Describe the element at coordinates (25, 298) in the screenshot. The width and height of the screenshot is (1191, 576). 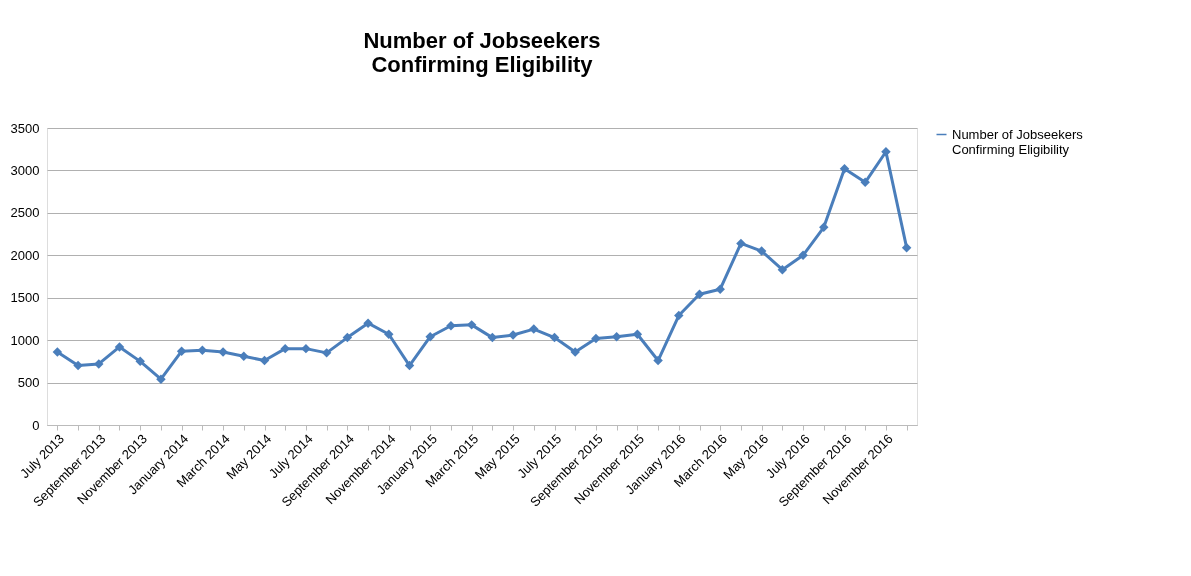
I see `y-tick-label: 1500` at that location.